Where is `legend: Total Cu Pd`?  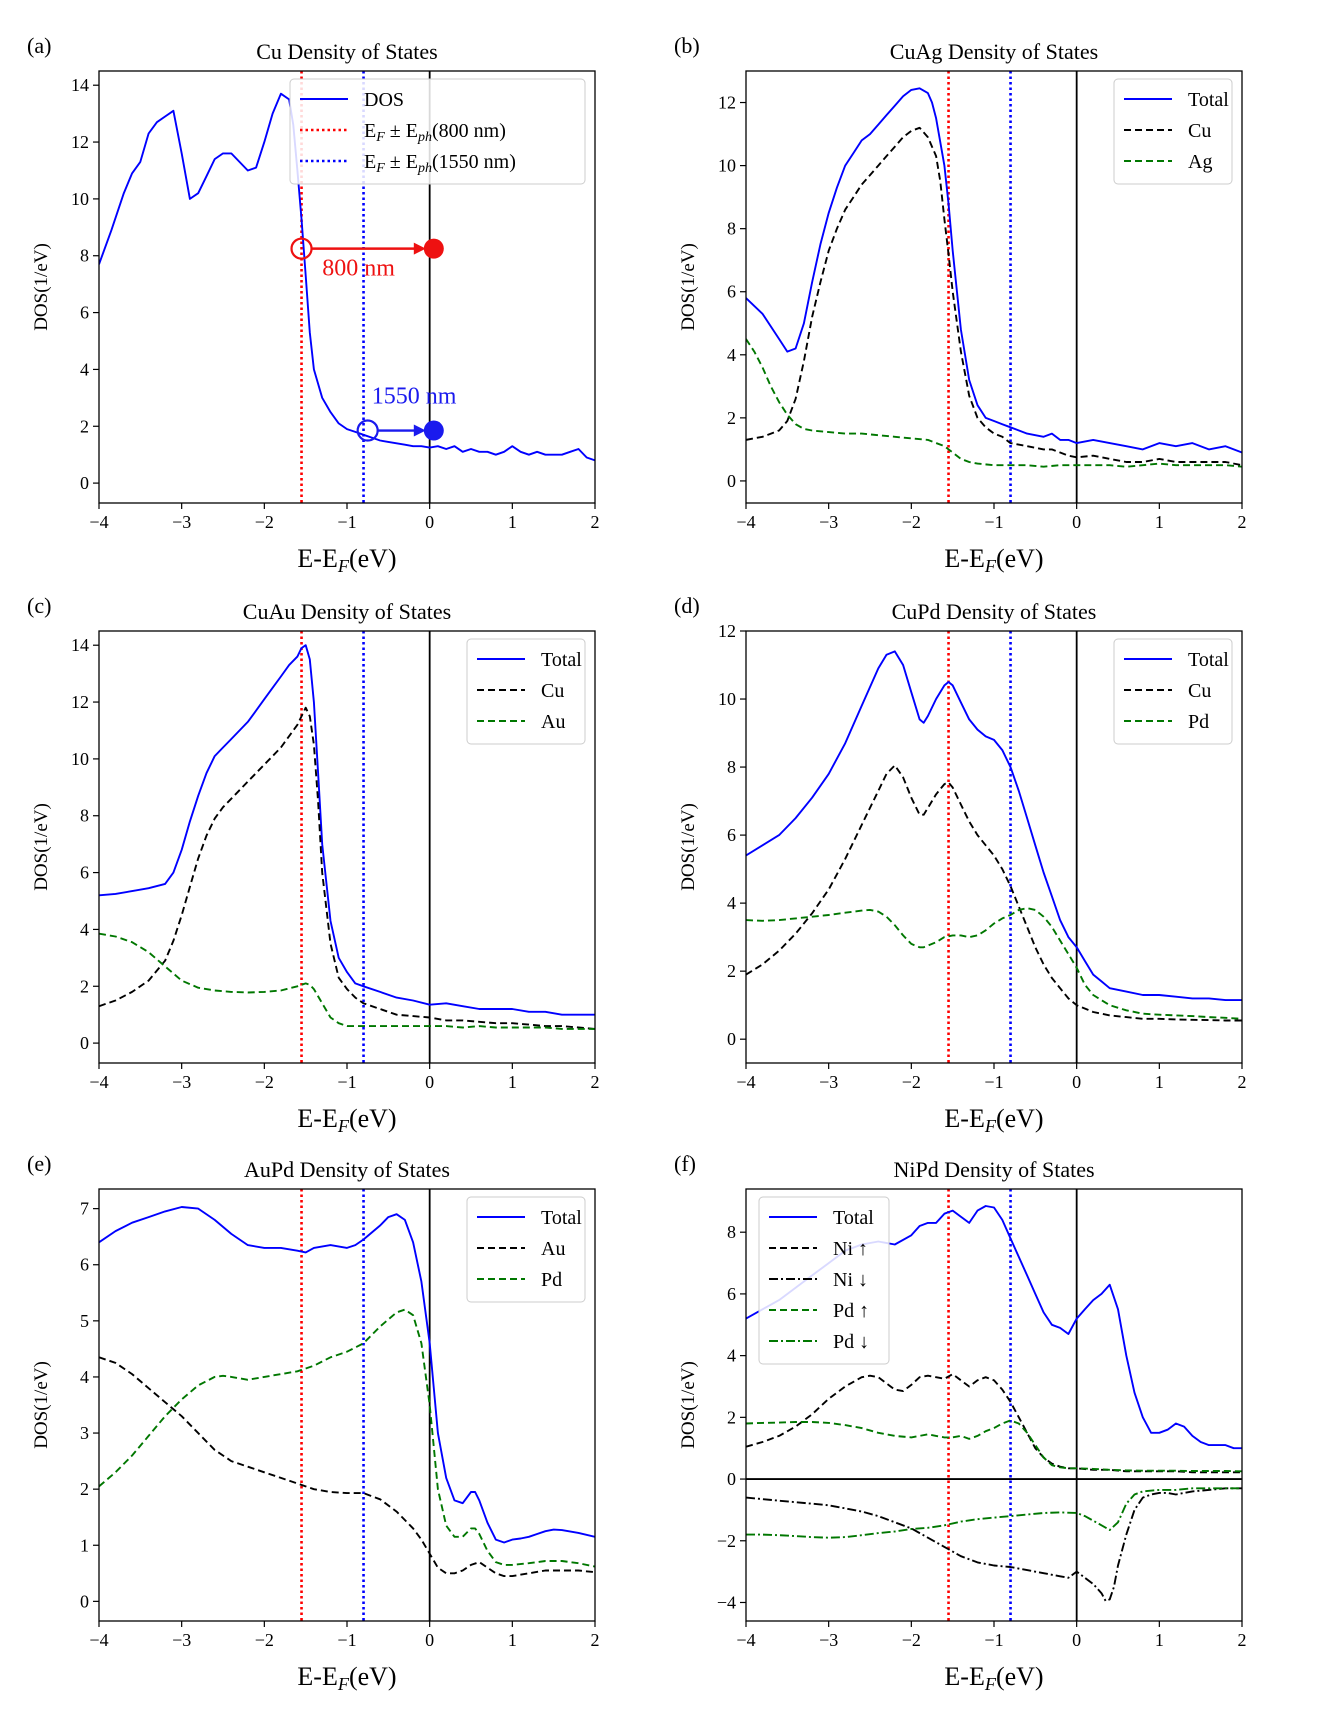
legend: Total Cu Pd is located at coordinates (1173, 691).